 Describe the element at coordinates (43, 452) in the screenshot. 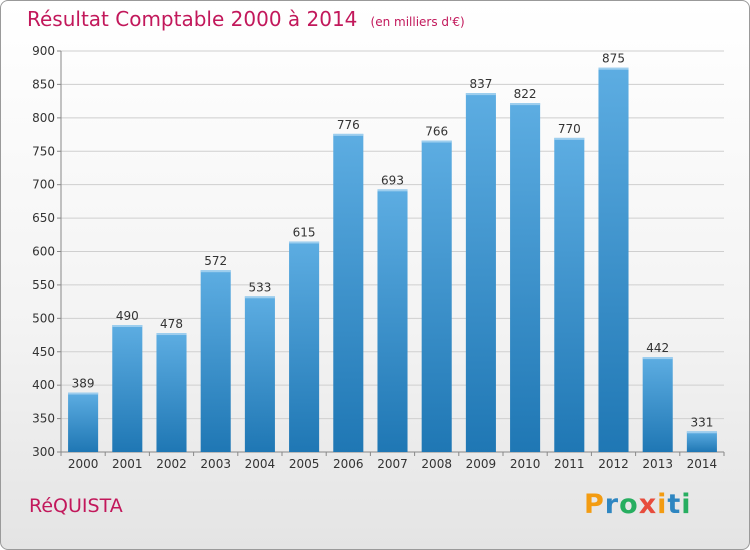

I see `y-tick-label: 300` at that location.